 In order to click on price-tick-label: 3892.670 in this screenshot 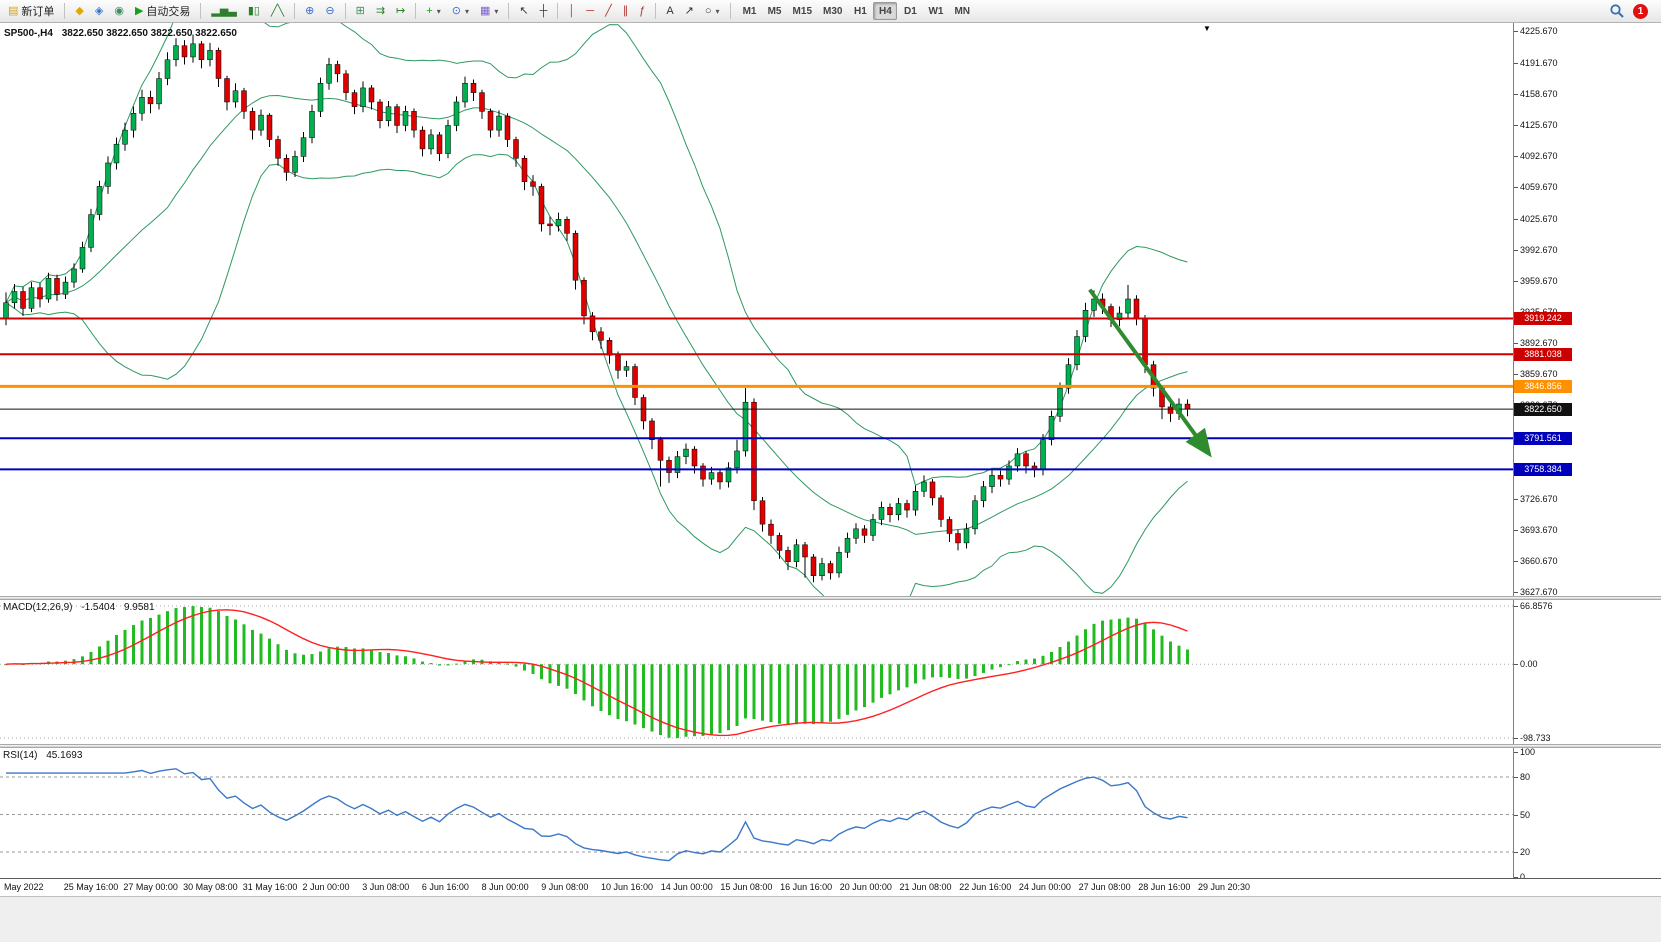, I will do `click(1539, 343)`.